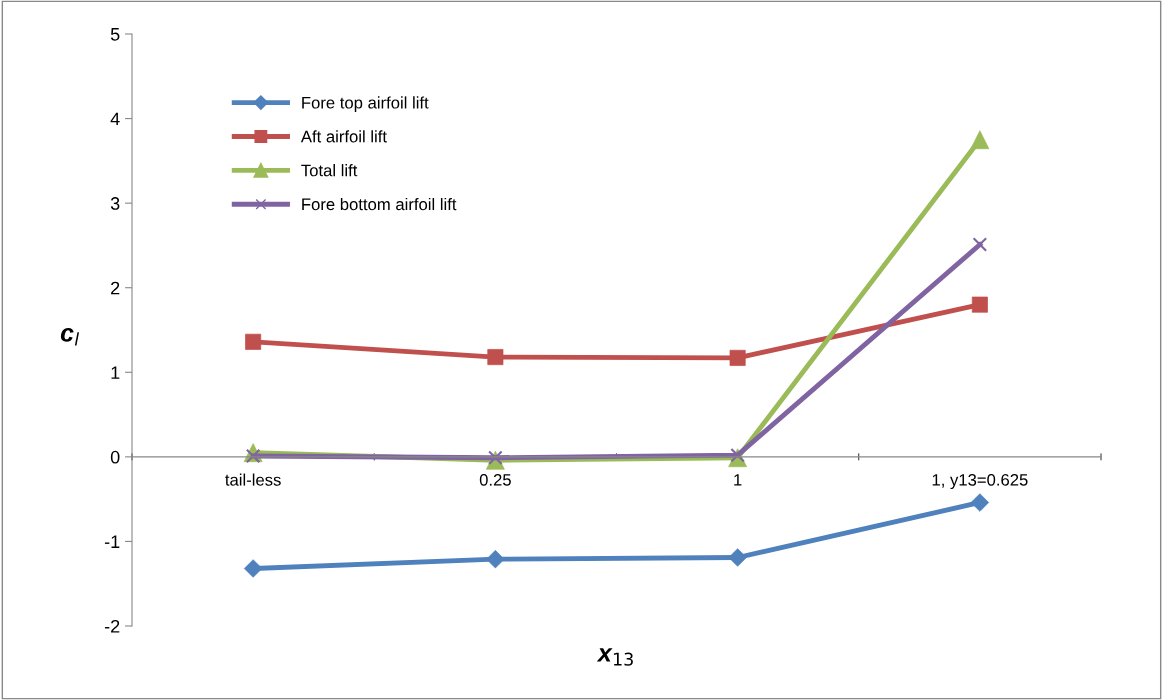 This screenshot has width=1163, height=700. I want to click on x-tick-label: 1, so click(738, 480).